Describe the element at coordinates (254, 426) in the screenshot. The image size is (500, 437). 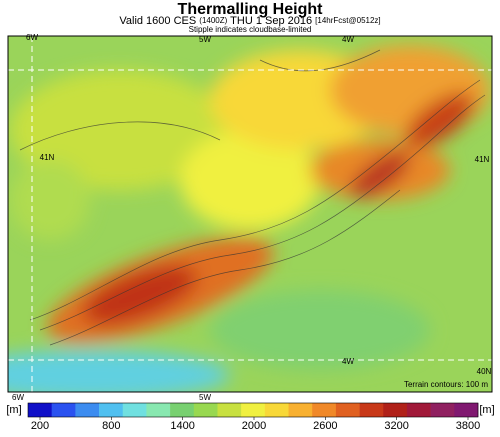
I see `colorbar-tick-label: 2000` at that location.